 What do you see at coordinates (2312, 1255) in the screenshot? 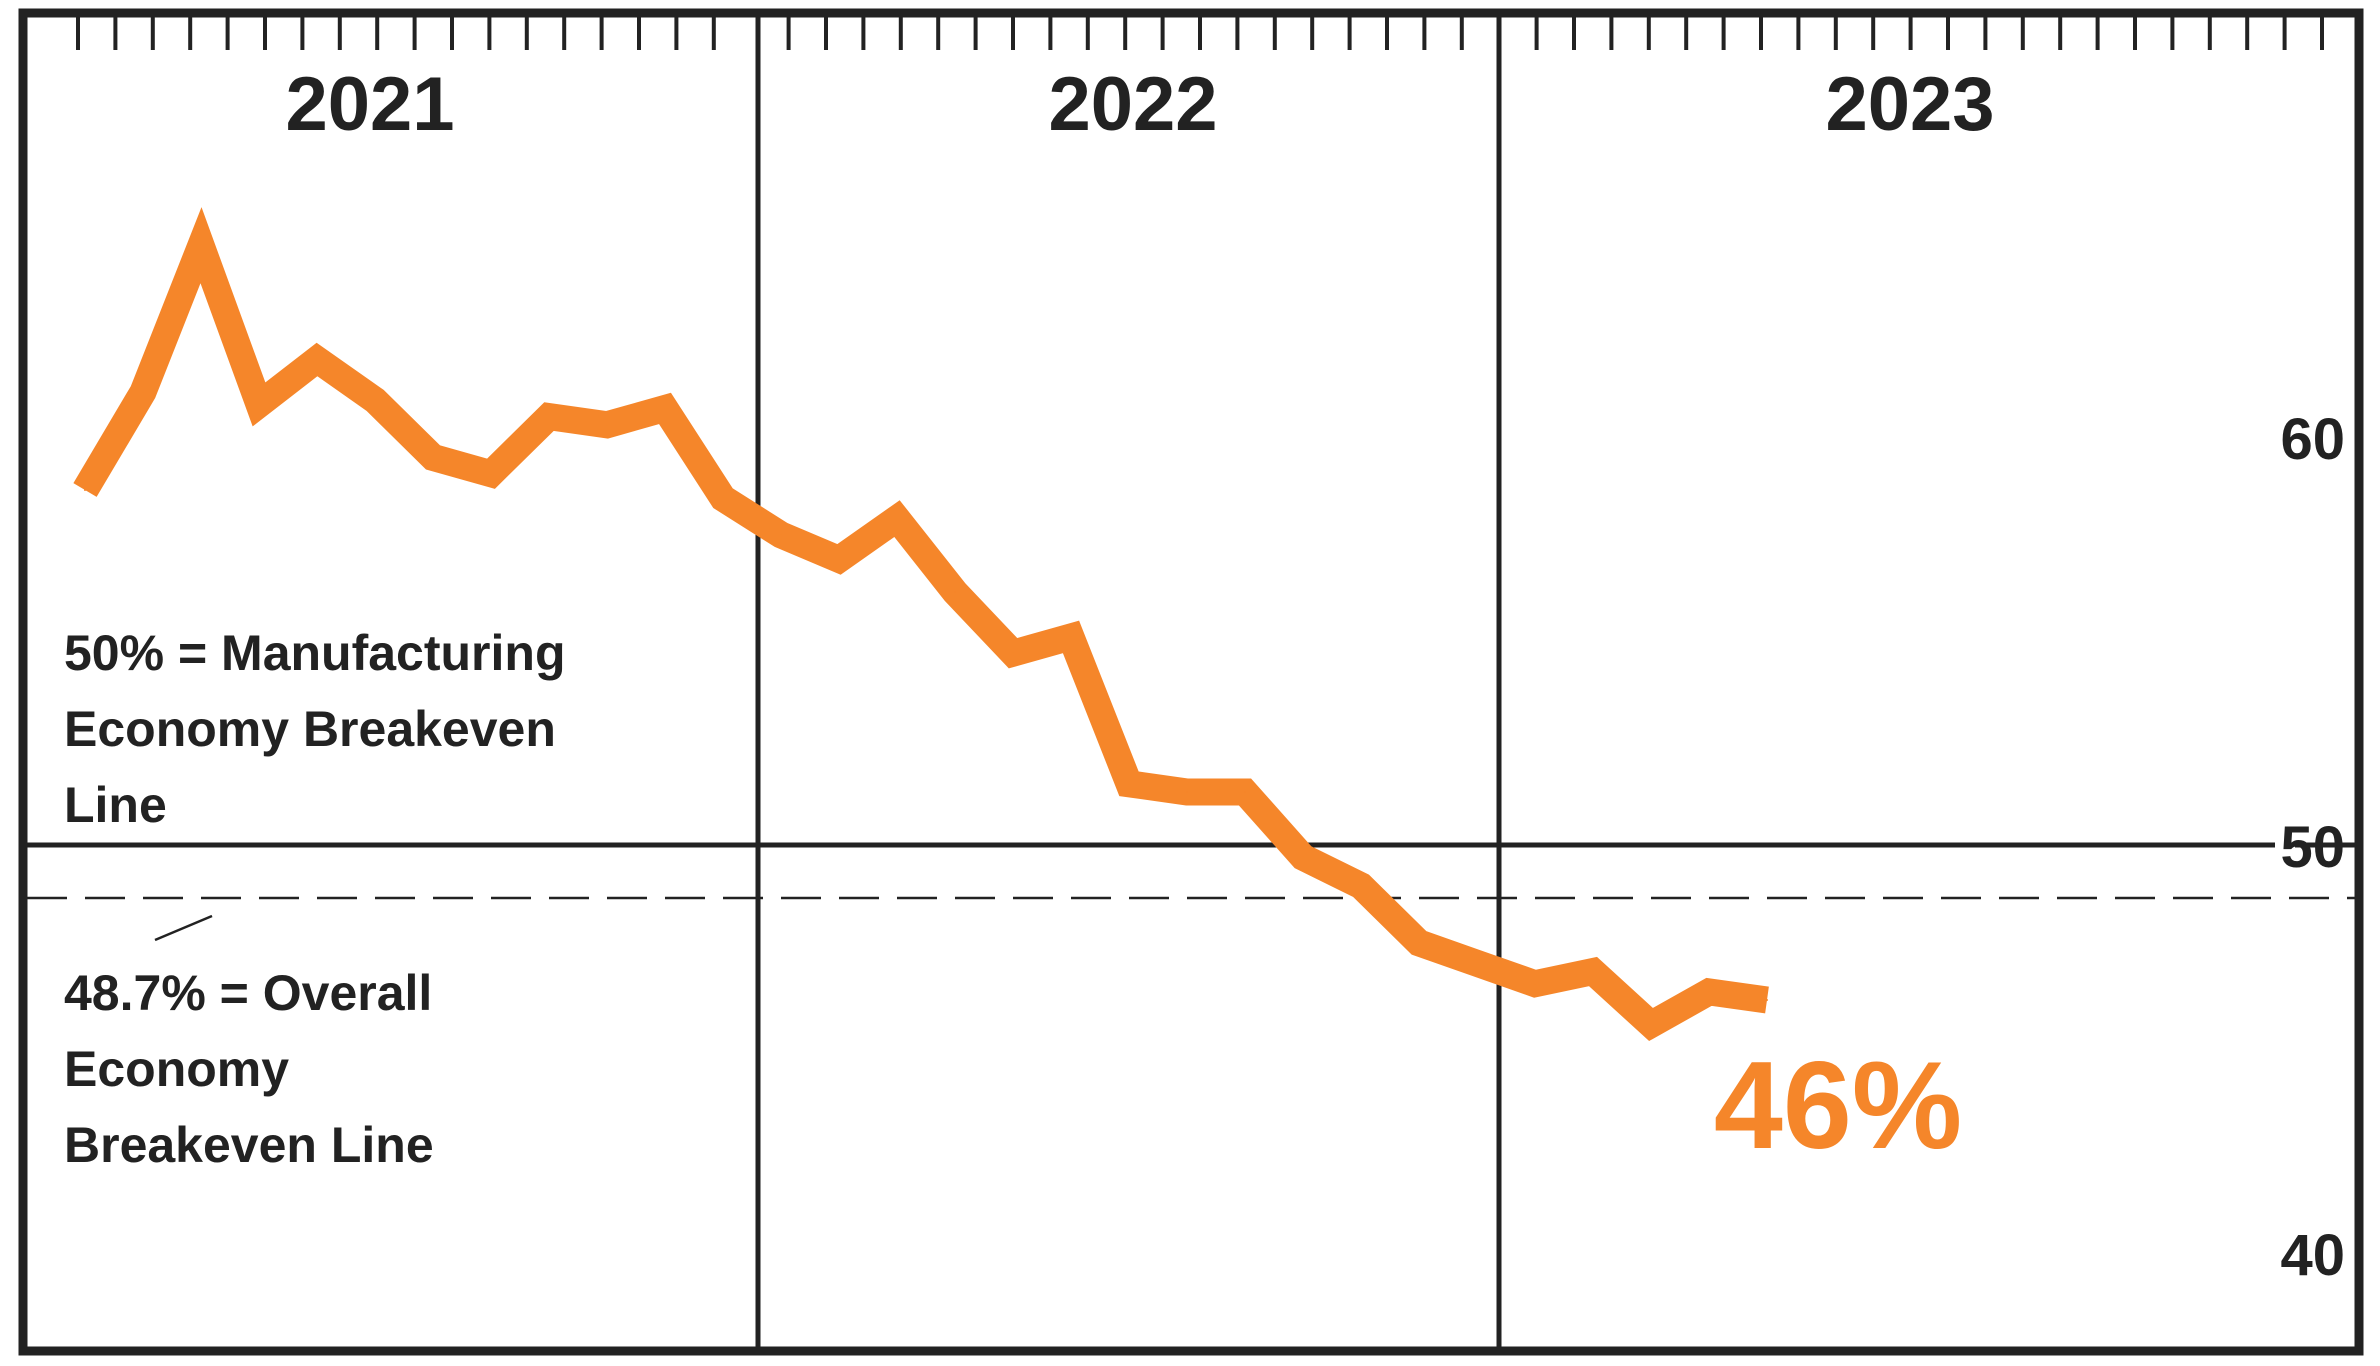
I see `y-tick-label: 40` at bounding box center [2312, 1255].